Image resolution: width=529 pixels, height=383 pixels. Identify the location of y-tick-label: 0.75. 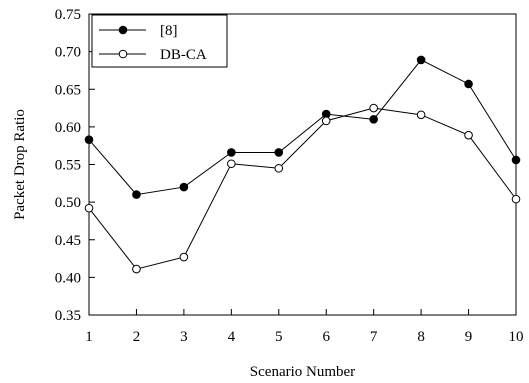
(68, 15).